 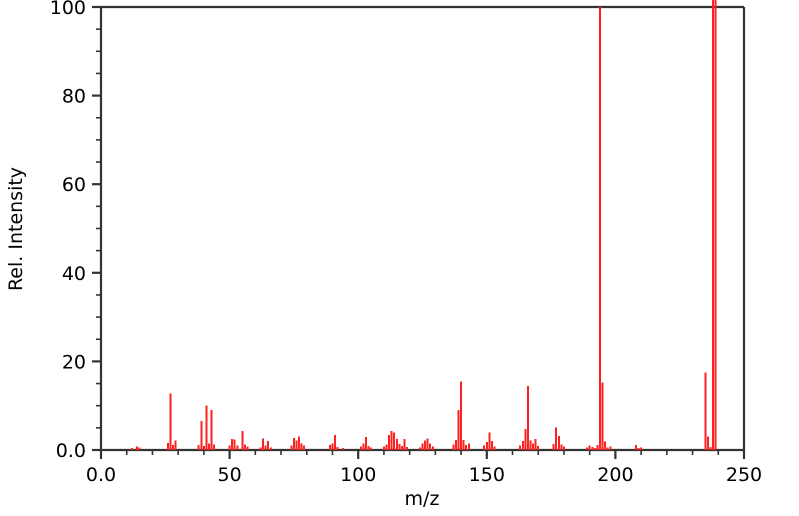 What do you see at coordinates (422, 454) in the screenshot?
I see `x-axis-ticks` at bounding box center [422, 454].